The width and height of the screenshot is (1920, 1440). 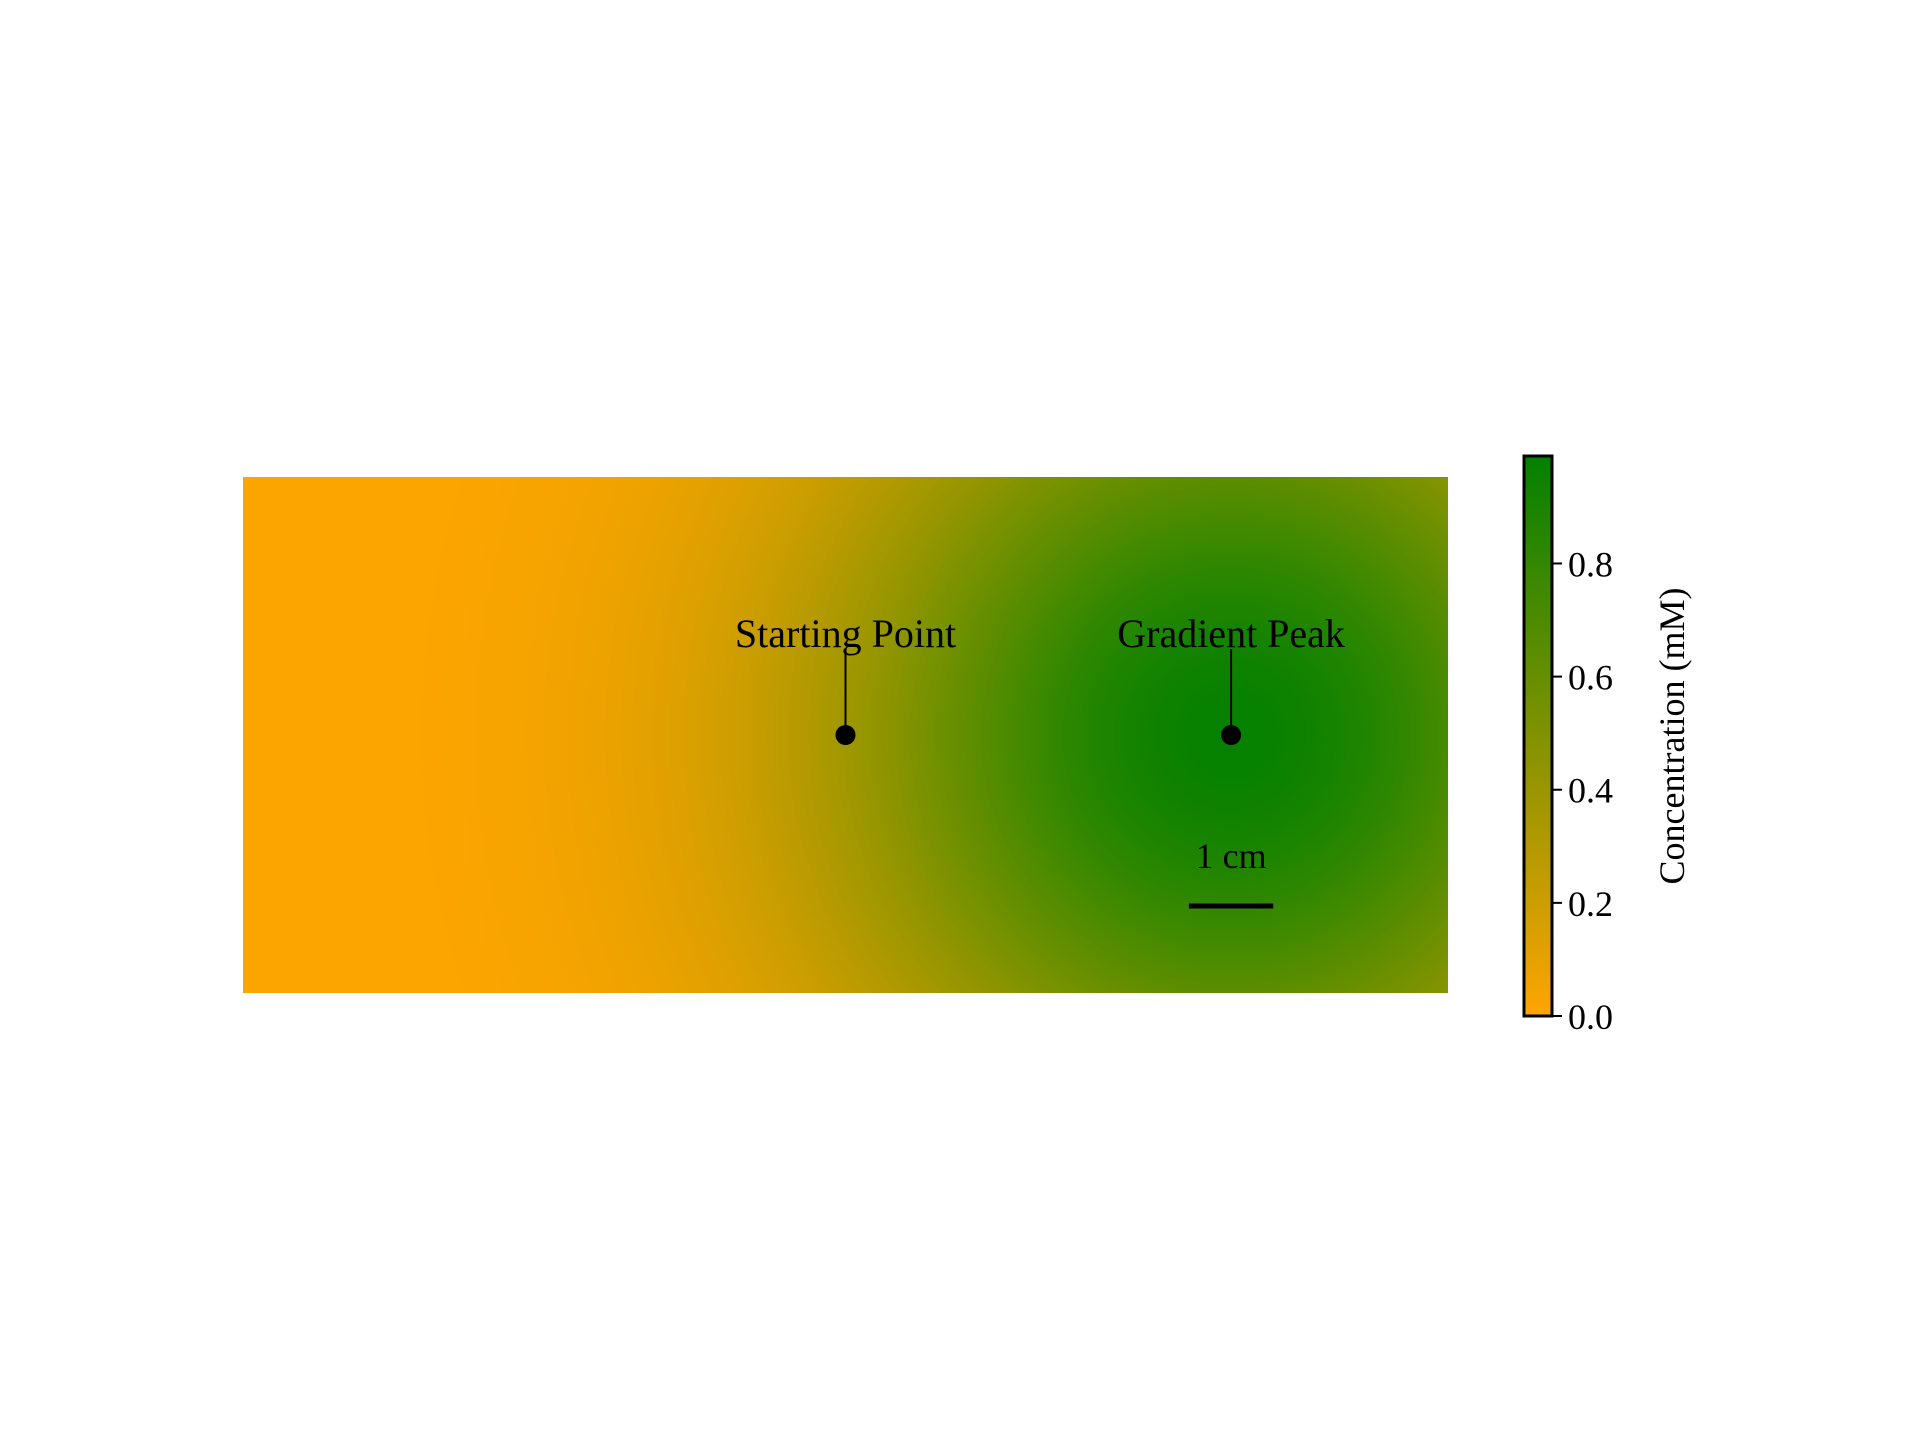 I want to click on colorbar-tick-label: 0.4, so click(x=1590, y=791).